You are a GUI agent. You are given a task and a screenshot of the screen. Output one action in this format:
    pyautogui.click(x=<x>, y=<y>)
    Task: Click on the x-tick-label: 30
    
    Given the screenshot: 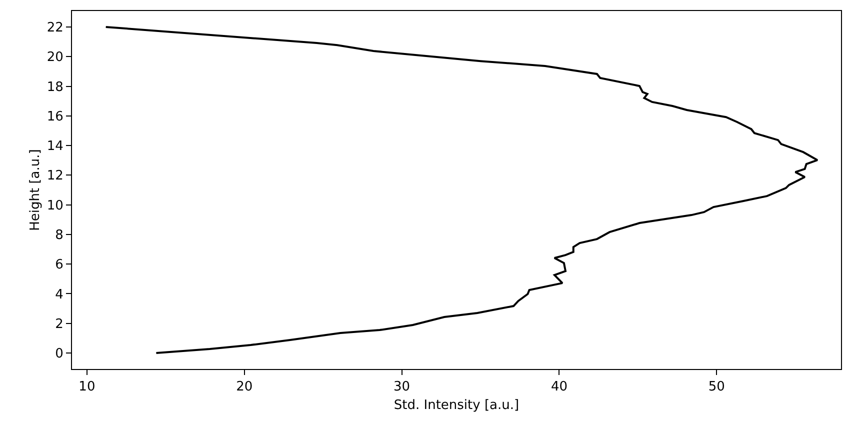 What is the action you would take?
    pyautogui.click(x=402, y=387)
    